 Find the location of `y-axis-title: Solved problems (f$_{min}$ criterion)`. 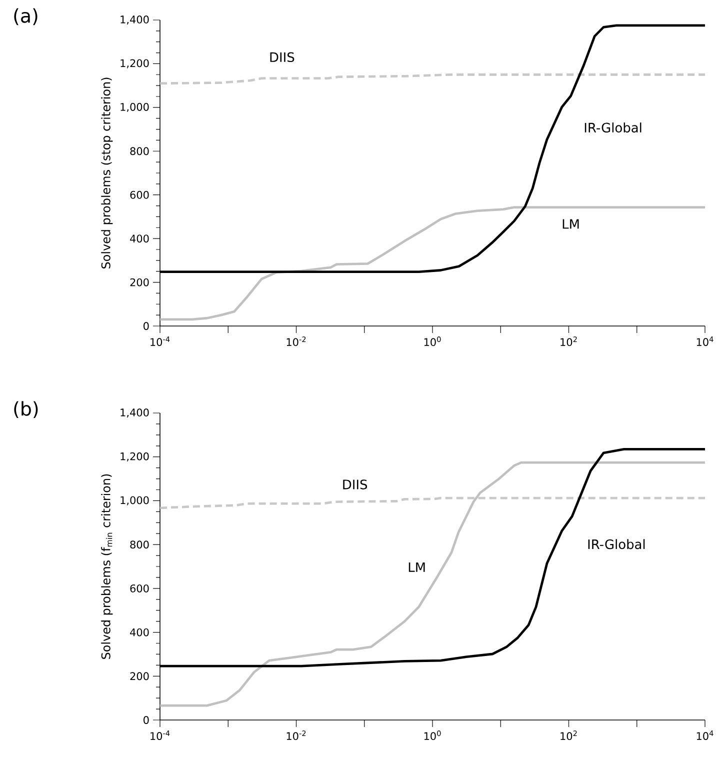

y-axis-title: Solved problems (f$_{min}$ criterion) is located at coordinates (107, 566).